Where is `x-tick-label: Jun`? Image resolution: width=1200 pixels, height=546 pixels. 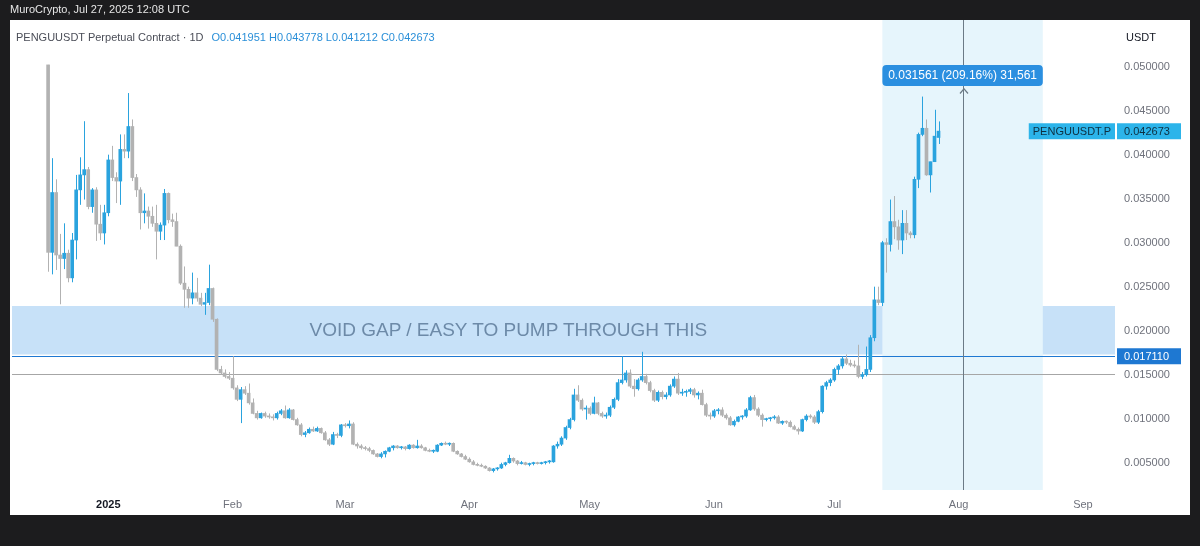 x-tick-label: Jun is located at coordinates (714, 503).